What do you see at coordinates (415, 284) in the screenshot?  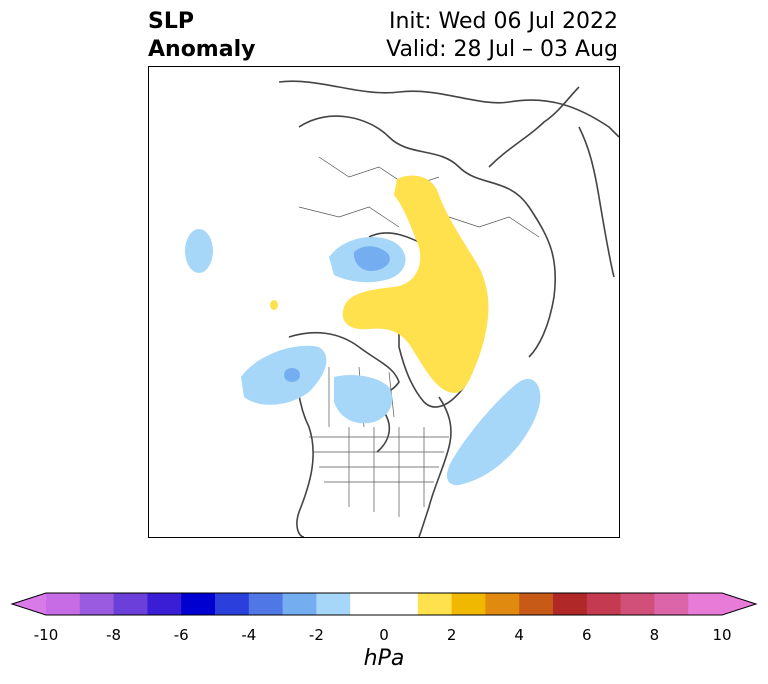 I see `positive-anomaly-eurasia` at bounding box center [415, 284].